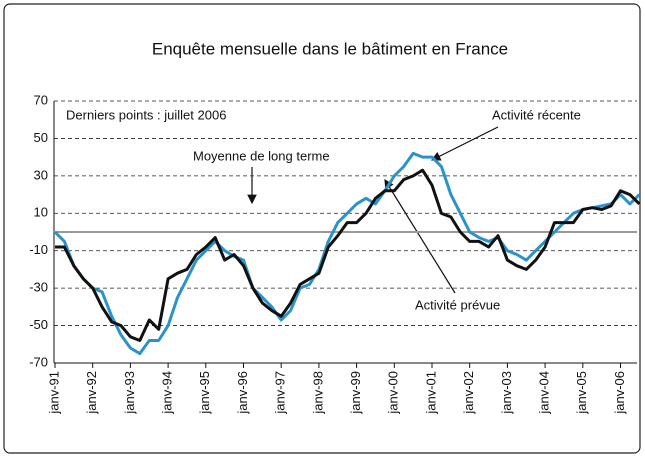 This screenshot has width=645, height=458. Describe the element at coordinates (53, 393) in the screenshot. I see `x-tick-label: janv-91` at that location.